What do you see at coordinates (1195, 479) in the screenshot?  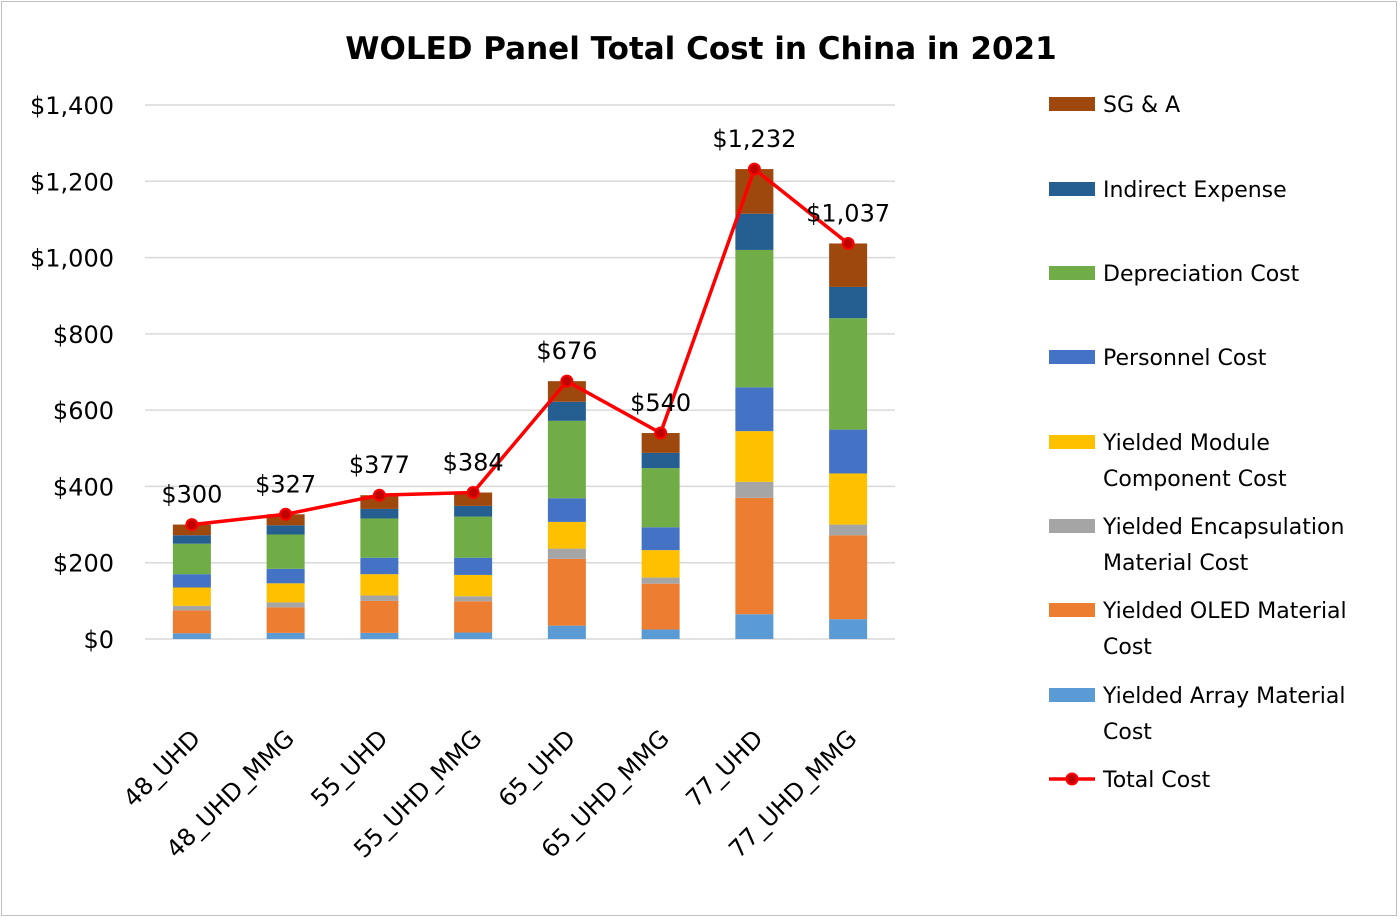 I see `legend-label: Component Cost` at bounding box center [1195, 479].